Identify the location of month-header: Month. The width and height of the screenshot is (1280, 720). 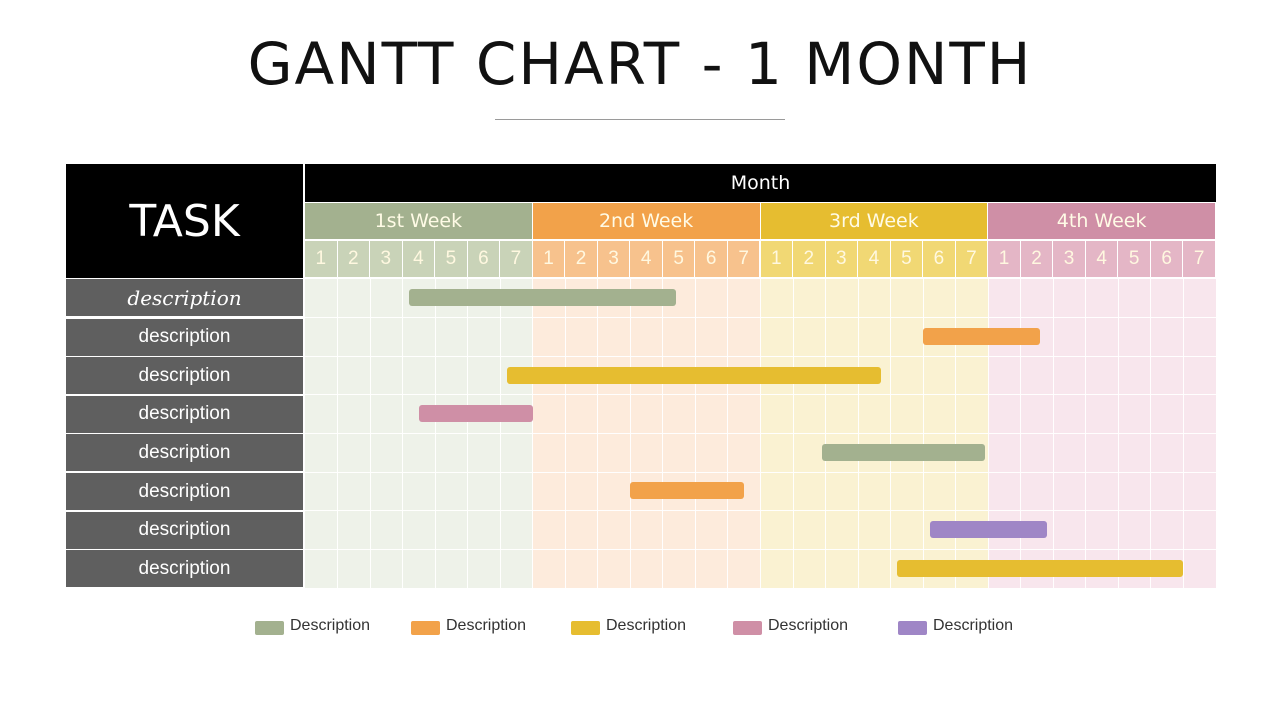
(760, 183).